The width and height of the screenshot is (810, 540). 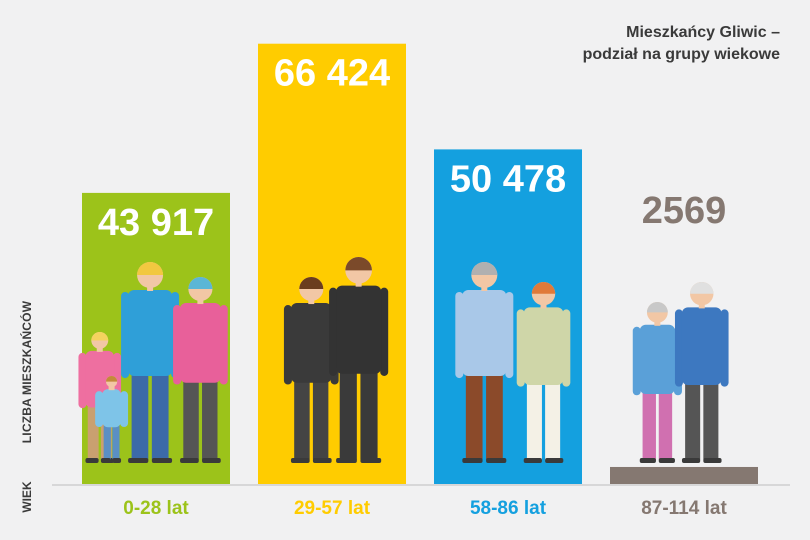 What do you see at coordinates (508, 179) in the screenshot?
I see `bar-value-label-3: 50 478` at bounding box center [508, 179].